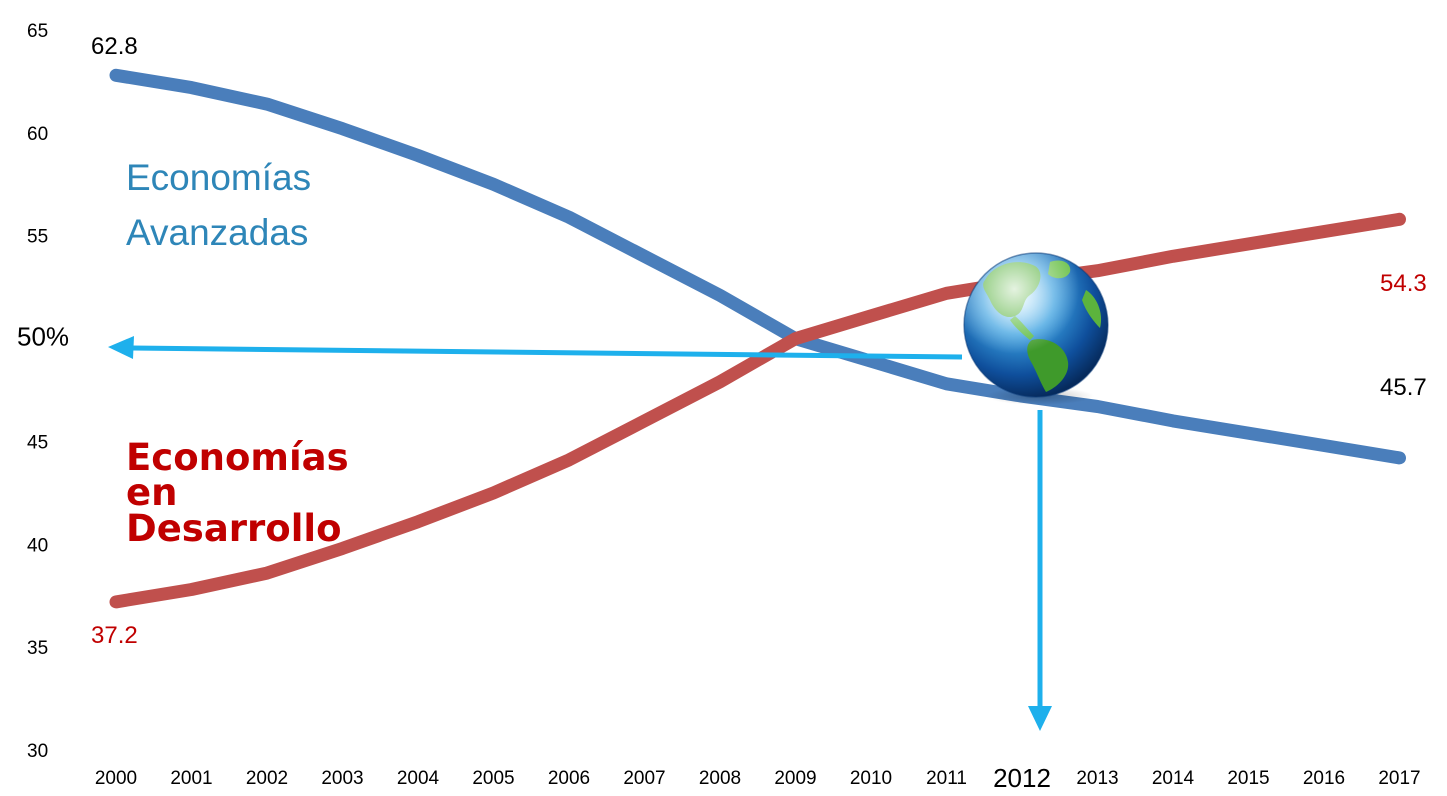 This screenshot has height=796, width=1447. Describe the element at coordinates (535, 348) in the screenshot. I see `arrow-to-50-percent` at that location.